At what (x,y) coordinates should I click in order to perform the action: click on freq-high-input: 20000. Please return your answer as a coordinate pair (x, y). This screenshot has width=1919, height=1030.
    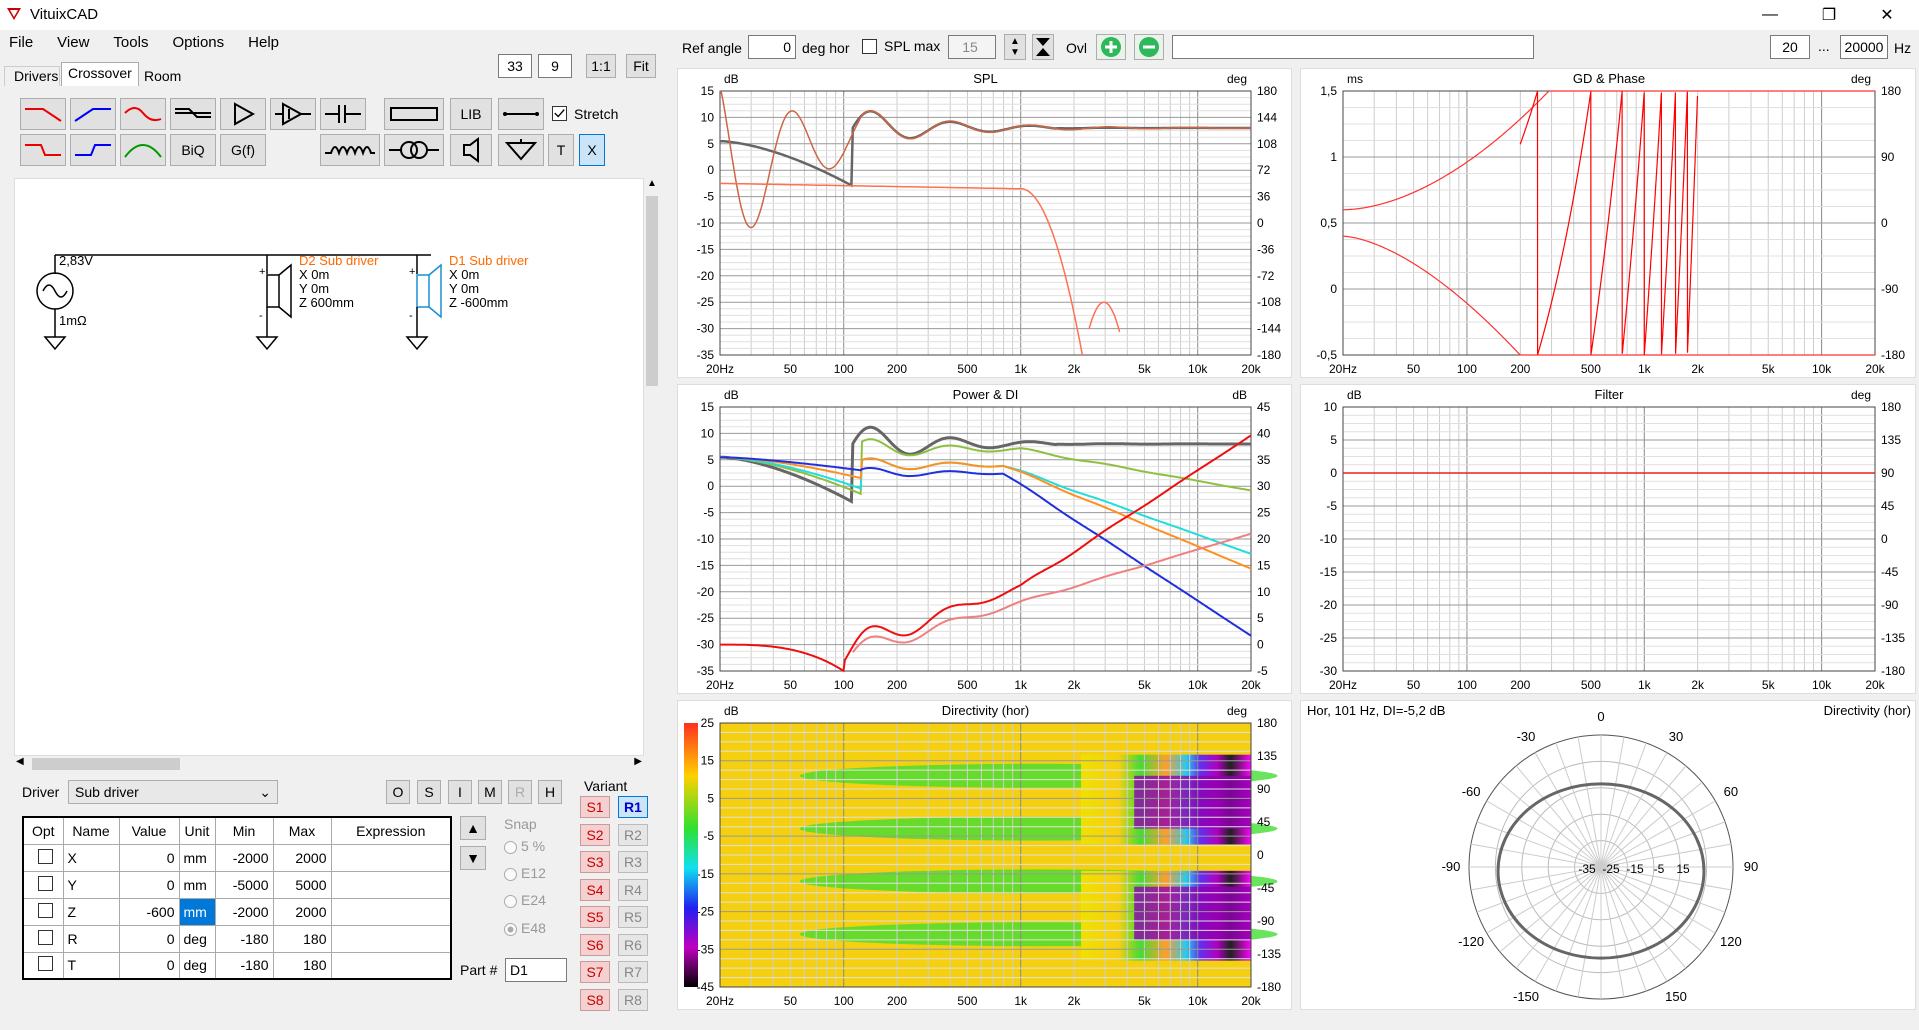
    Looking at the image, I should click on (1864, 47).